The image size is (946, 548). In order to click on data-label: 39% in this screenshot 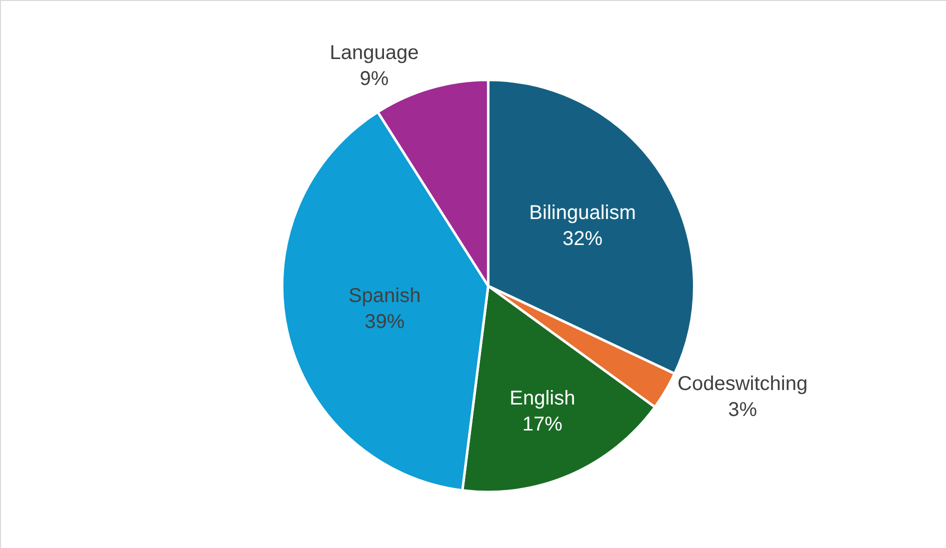, I will do `click(384, 322)`.